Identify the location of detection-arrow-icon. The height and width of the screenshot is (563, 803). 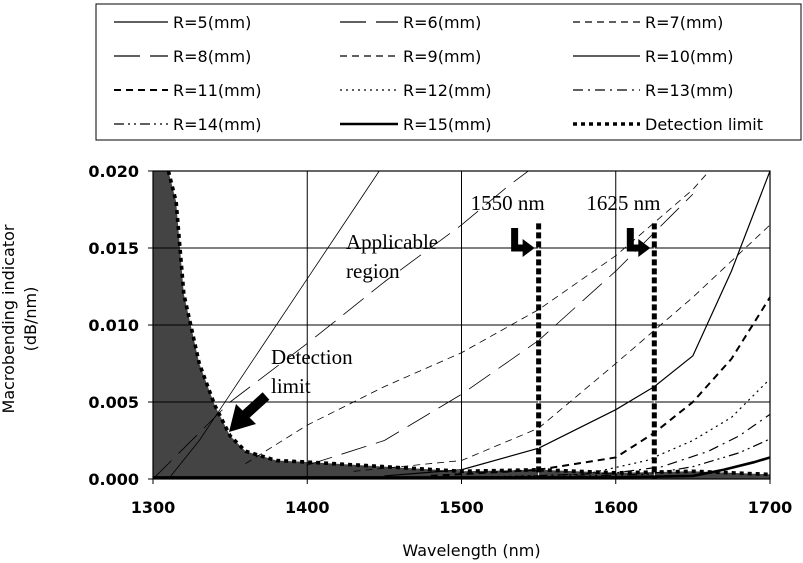
(255, 406).